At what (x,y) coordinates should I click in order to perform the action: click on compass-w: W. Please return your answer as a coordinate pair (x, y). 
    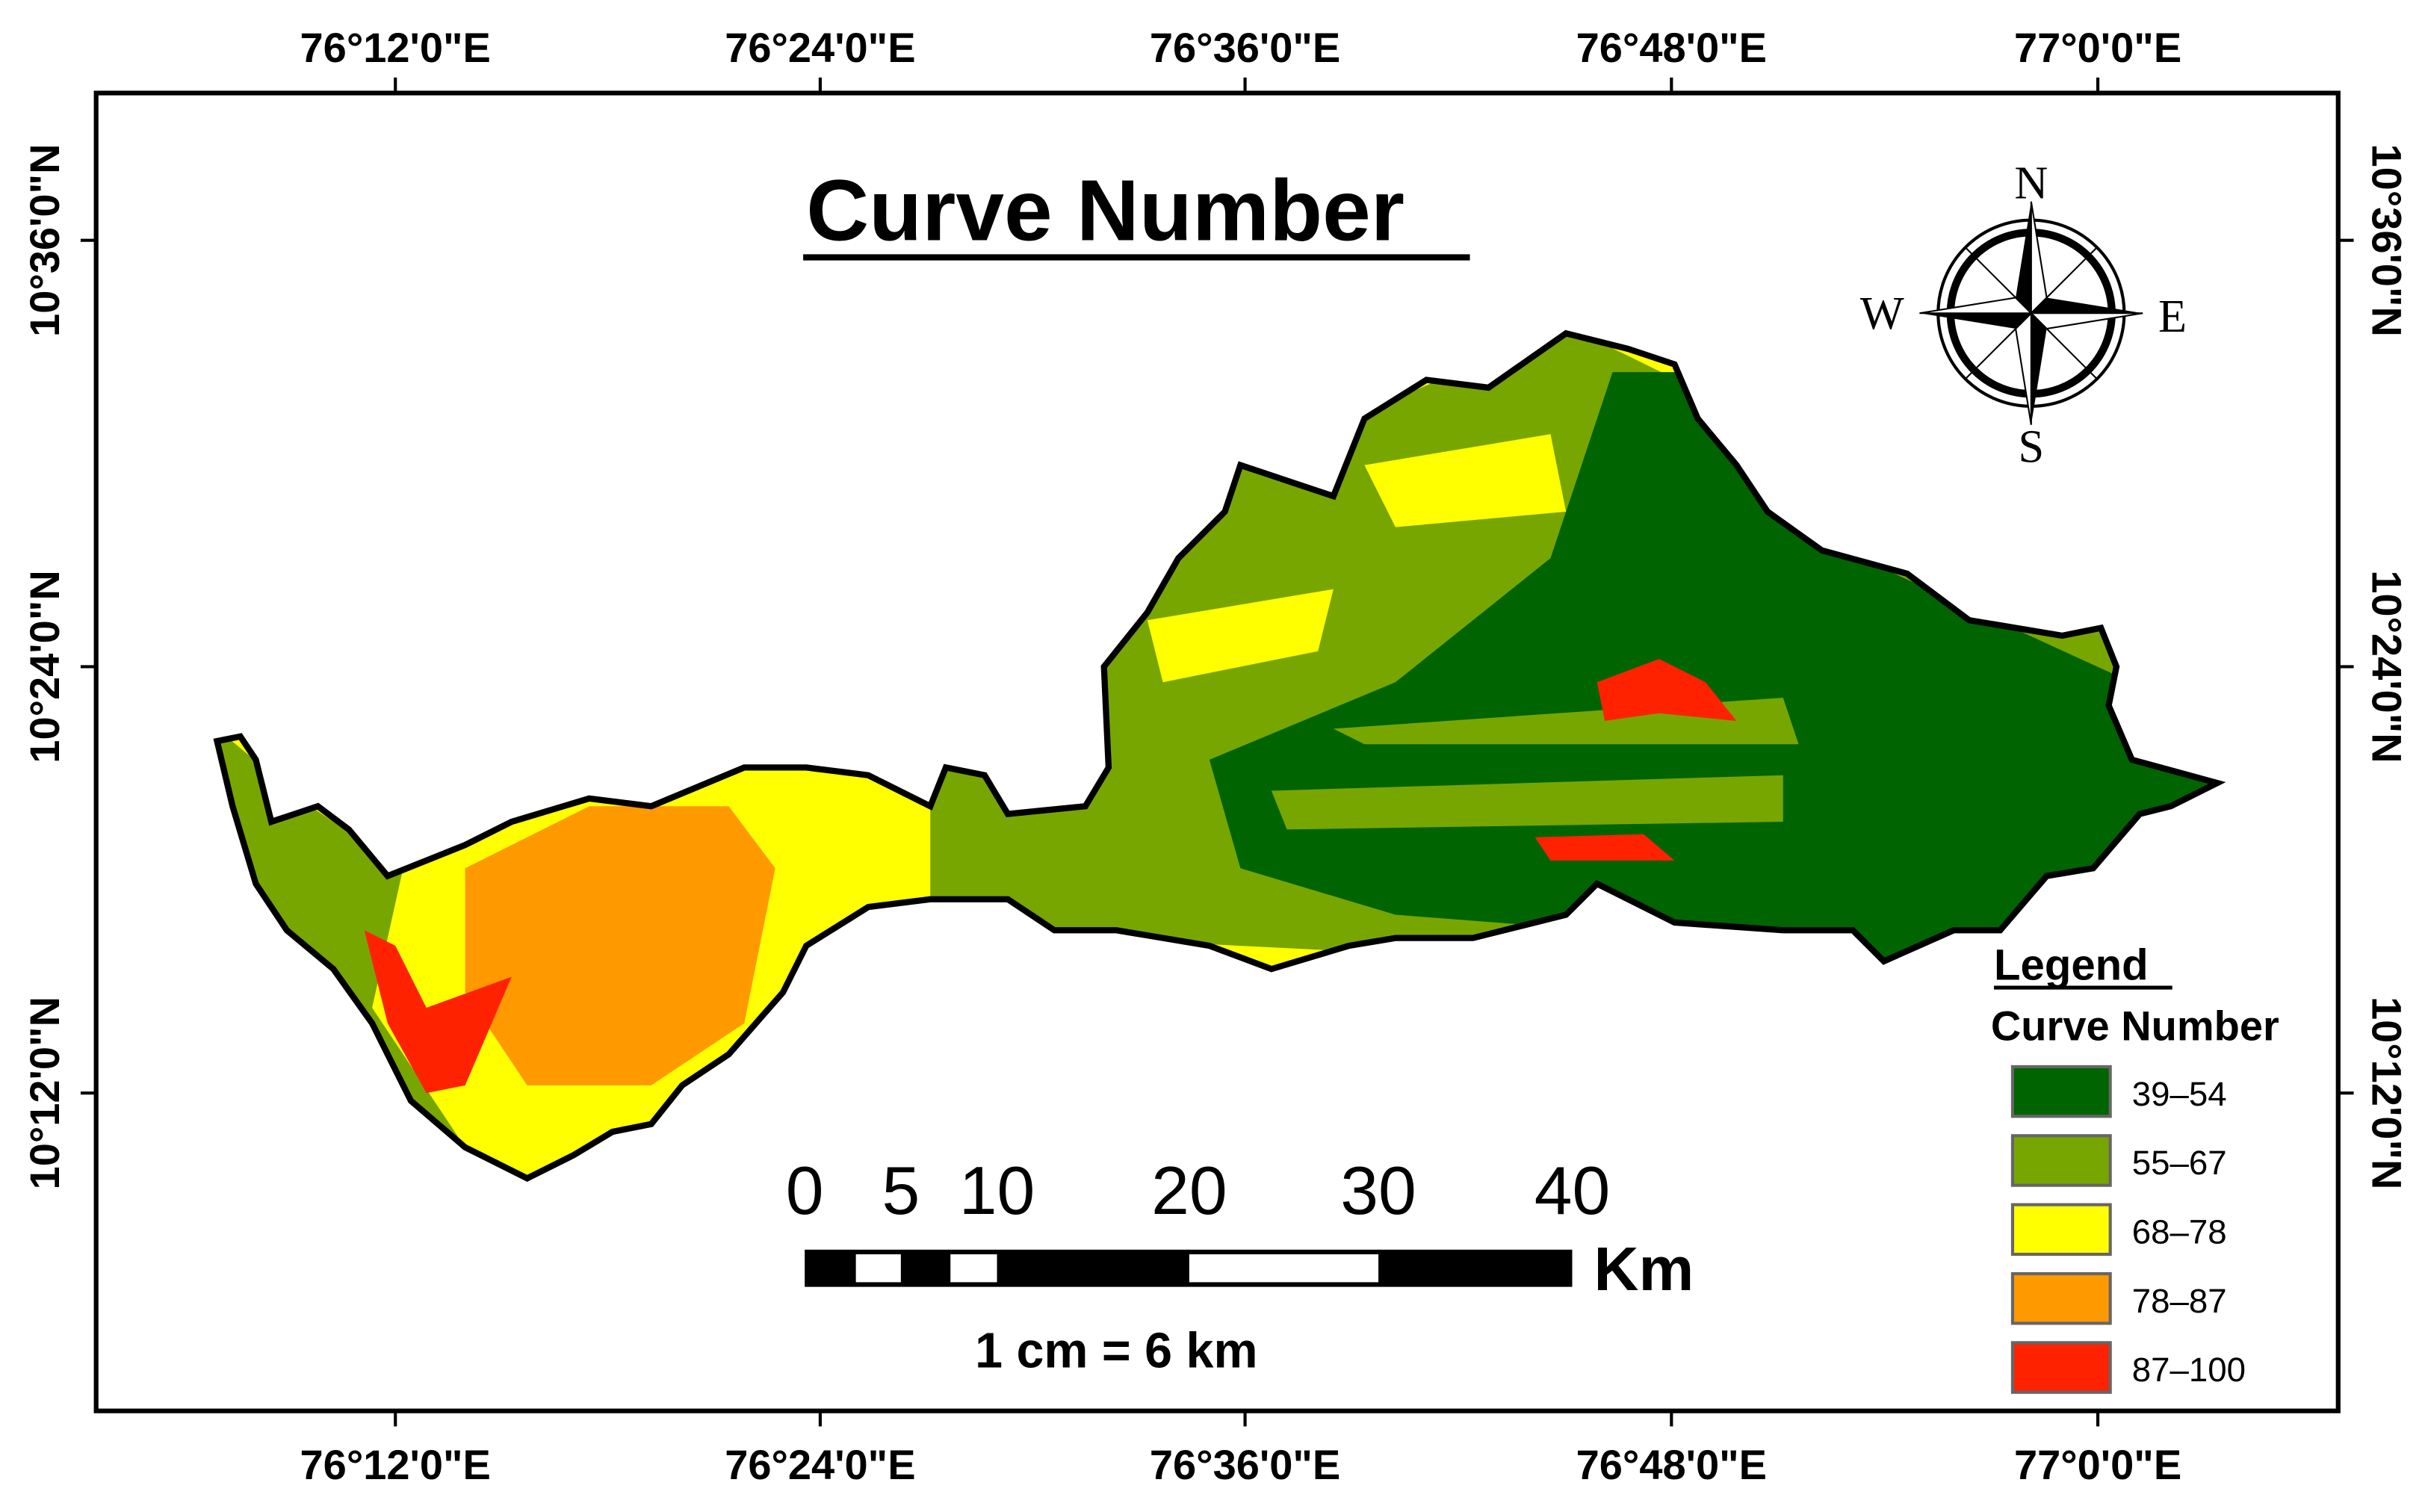
    Looking at the image, I should click on (1882, 313).